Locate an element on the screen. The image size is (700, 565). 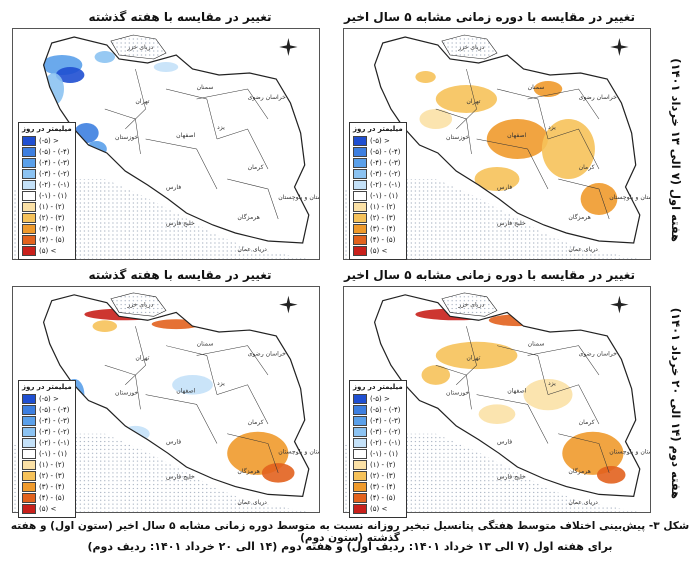
legend-label: (۴) - (۵) is located at coordinates (52, 497).